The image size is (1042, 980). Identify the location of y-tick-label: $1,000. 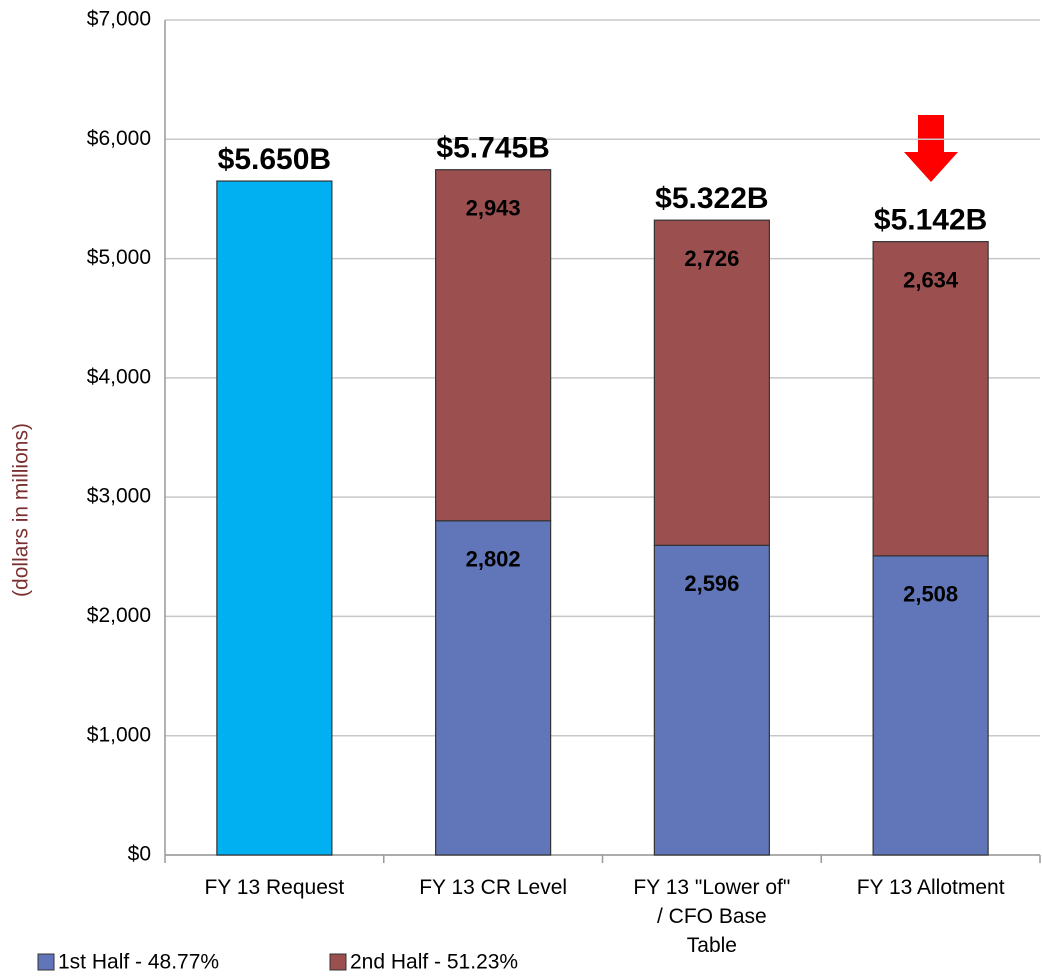
(119, 734).